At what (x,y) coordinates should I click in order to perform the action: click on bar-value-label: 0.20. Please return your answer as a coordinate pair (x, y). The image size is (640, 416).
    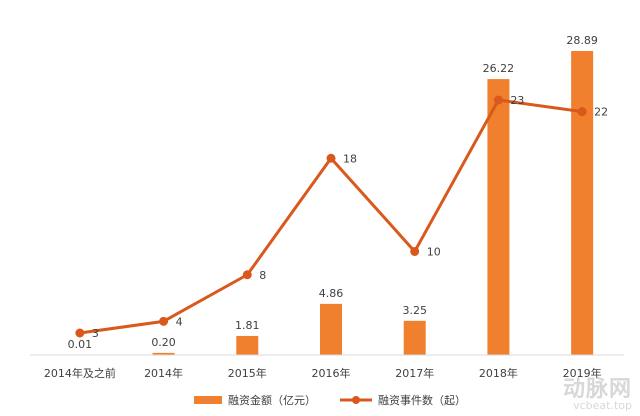
    Looking at the image, I should click on (163, 342).